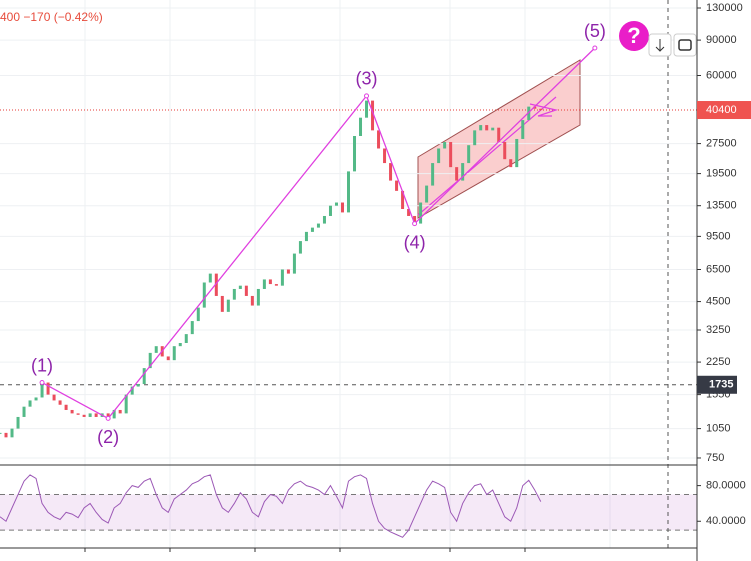 Image resolution: width=751 pixels, height=561 pixels. Describe the element at coordinates (305, 550) in the screenshot. I see `time-ticks` at that location.